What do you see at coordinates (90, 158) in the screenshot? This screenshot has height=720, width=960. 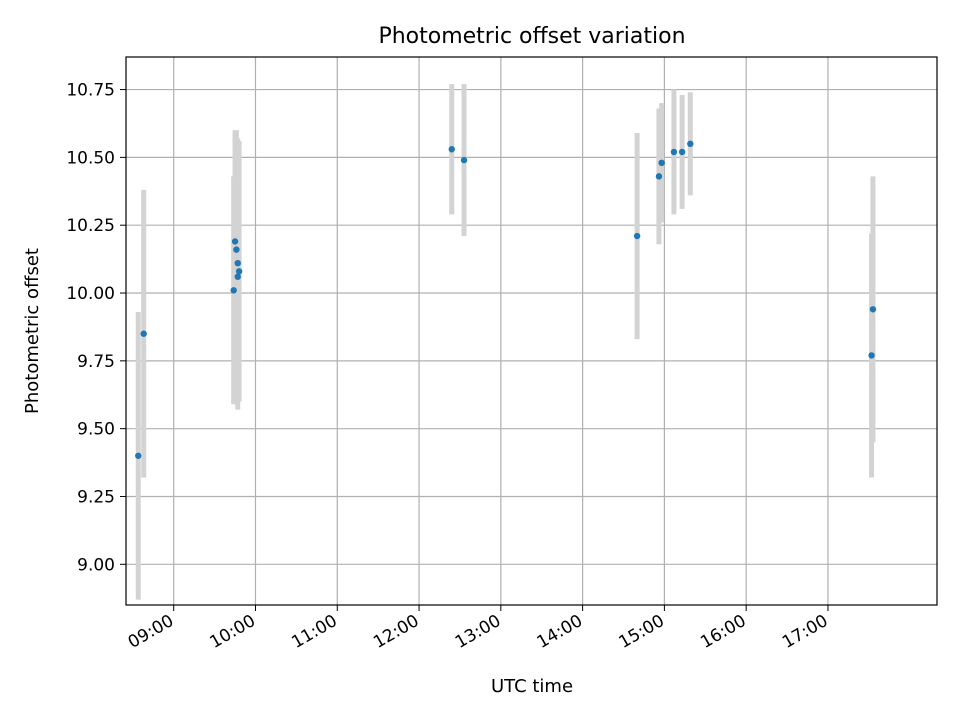 I see `y-tick-label: 10.50` at bounding box center [90, 158].